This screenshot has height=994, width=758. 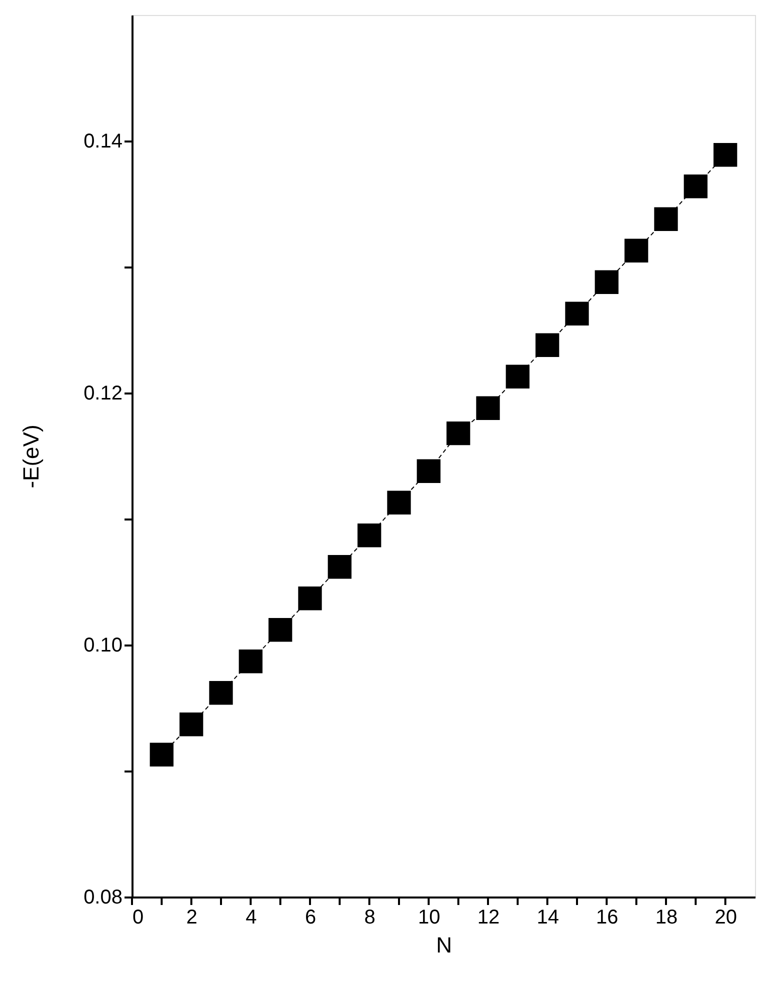 I want to click on x-tick-label: 0, so click(x=138, y=917).